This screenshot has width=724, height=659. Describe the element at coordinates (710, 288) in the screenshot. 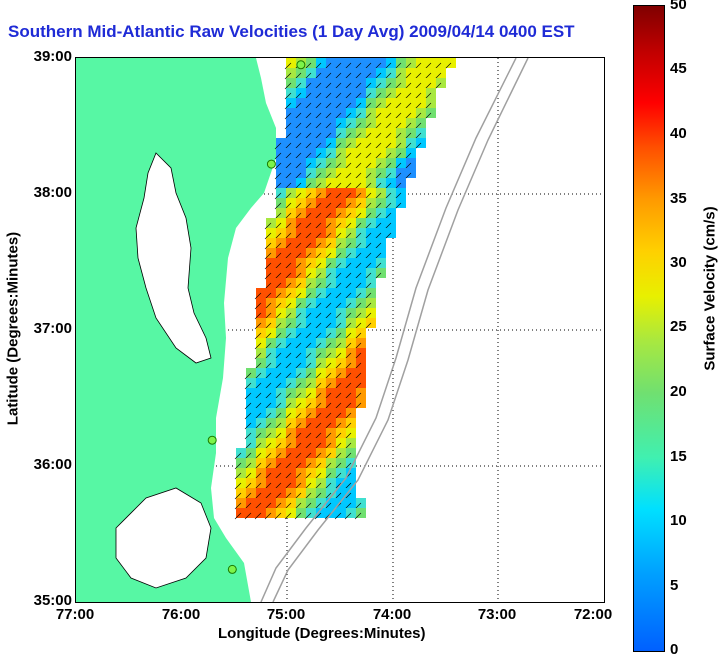

I see `colorbar-label: Surface Velocity (cm/s)` at that location.